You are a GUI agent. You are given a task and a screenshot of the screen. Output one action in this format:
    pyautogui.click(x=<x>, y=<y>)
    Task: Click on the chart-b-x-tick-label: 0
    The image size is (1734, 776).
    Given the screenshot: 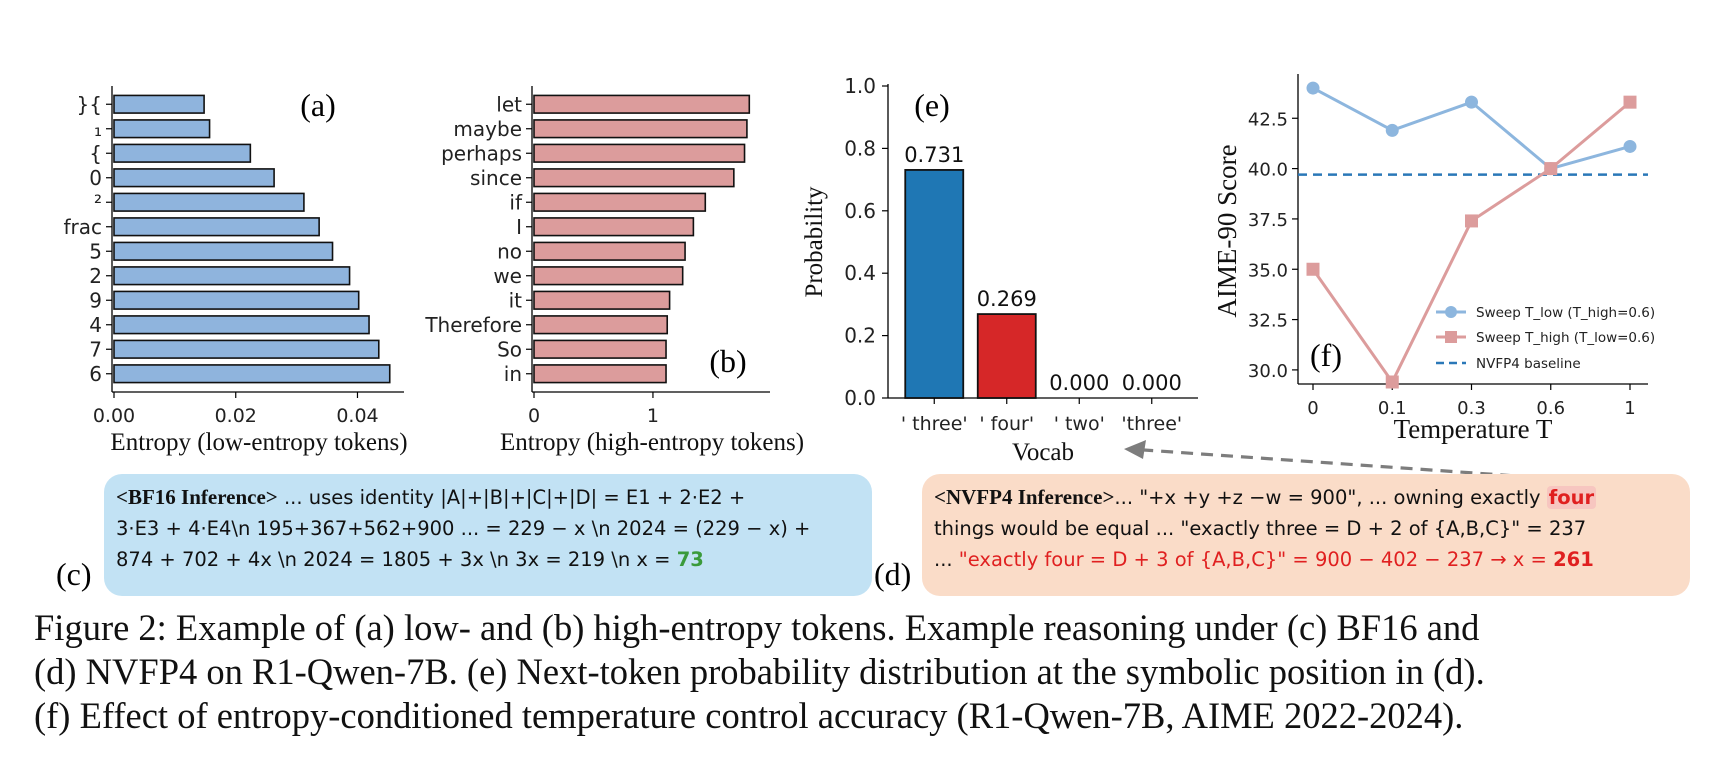 What is the action you would take?
    pyautogui.click(x=534, y=416)
    